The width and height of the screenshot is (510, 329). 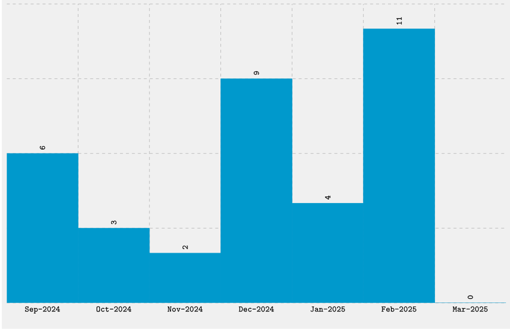 What do you see at coordinates (185, 309) in the screenshot?
I see `x-tick-label: Nov-2024` at bounding box center [185, 309].